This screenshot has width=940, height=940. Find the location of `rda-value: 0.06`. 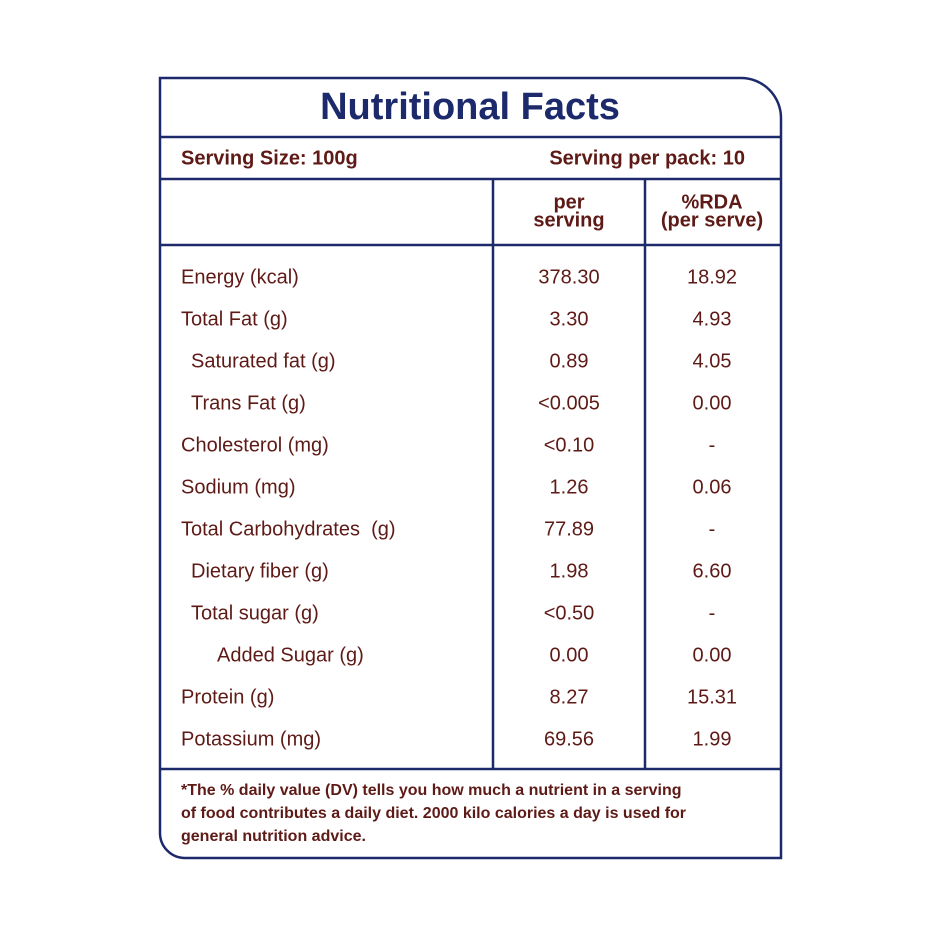

rda-value: 0.06 is located at coordinates (712, 487).